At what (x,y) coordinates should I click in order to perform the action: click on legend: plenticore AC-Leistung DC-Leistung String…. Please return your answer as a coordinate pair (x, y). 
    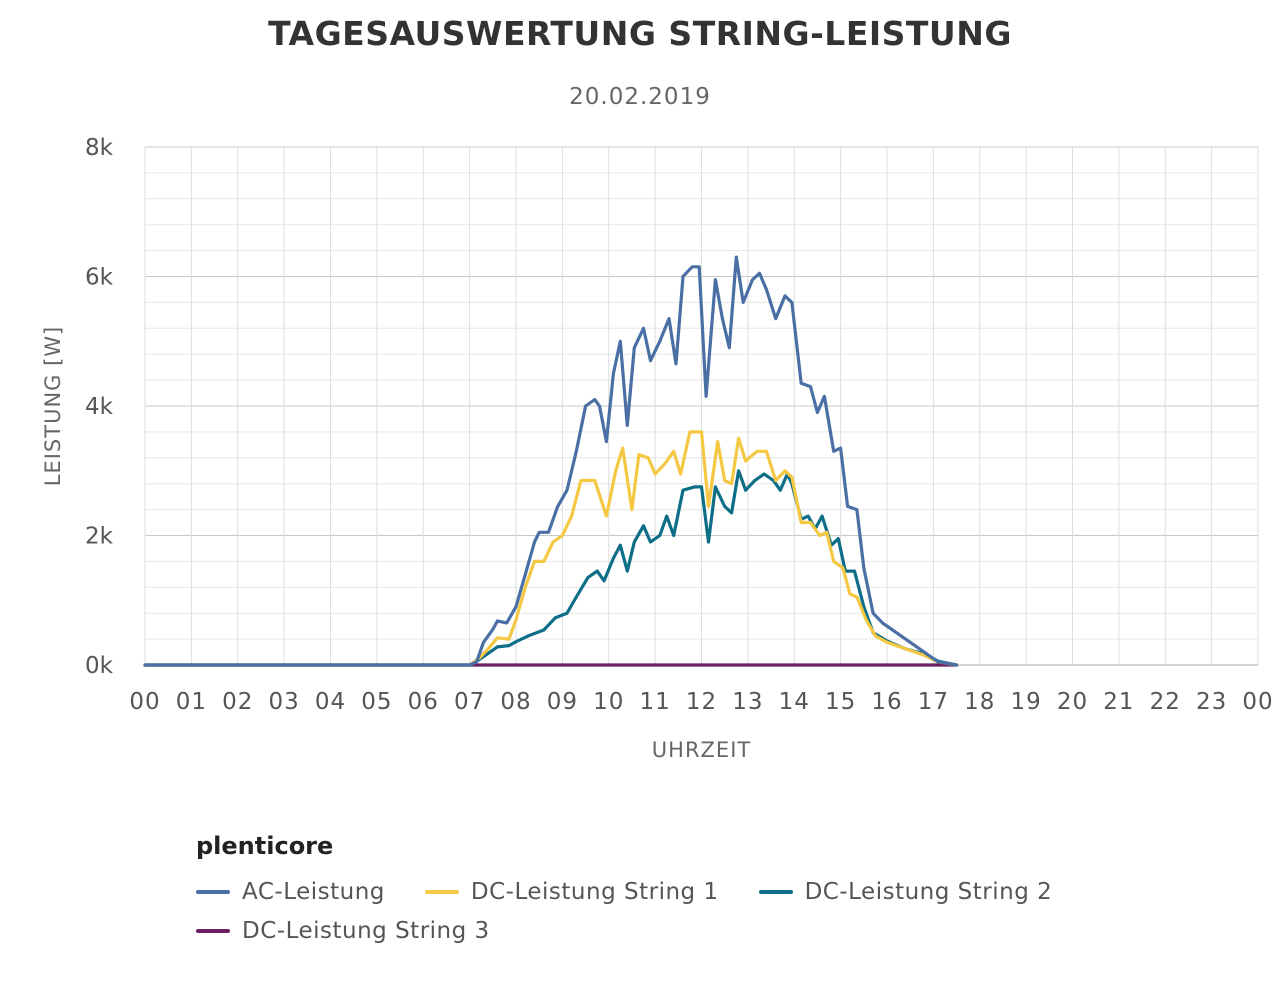
    Looking at the image, I should click on (696, 891).